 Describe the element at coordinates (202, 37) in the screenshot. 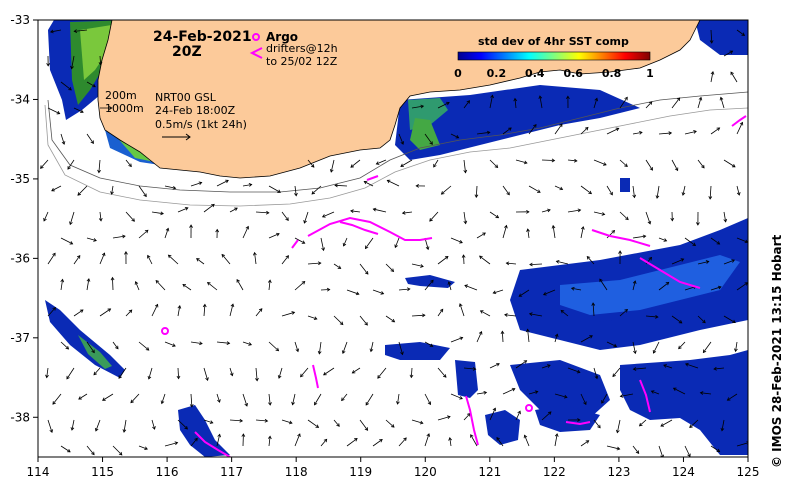

I see `date-title: 24-Feb-2021` at that location.